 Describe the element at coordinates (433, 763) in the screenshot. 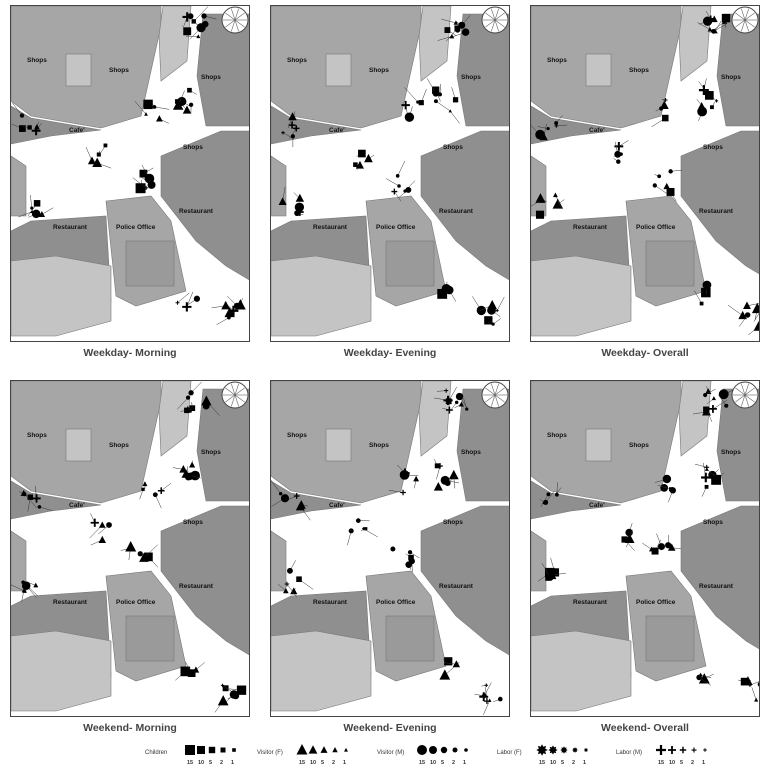

I see `legend-scale-value: 10` at that location.